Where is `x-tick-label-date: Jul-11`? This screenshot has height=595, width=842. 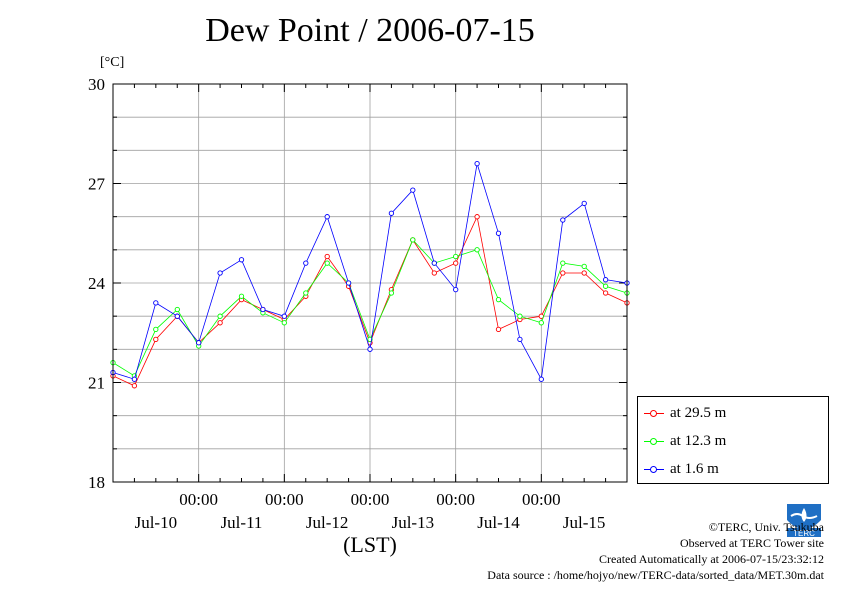 x-tick-label-date: Jul-11 is located at coordinates (242, 522).